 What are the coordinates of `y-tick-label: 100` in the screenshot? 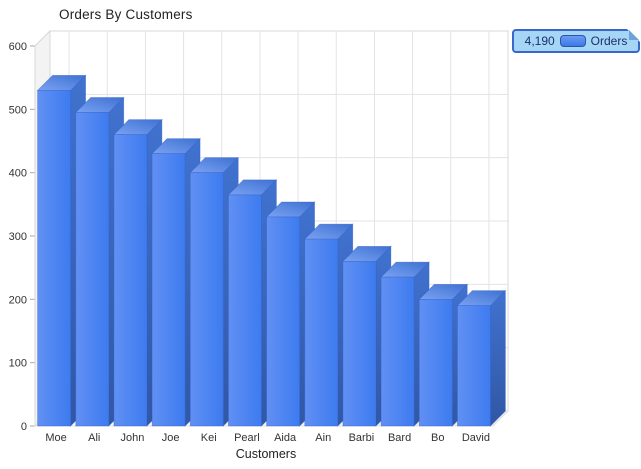 It's located at (18, 364).